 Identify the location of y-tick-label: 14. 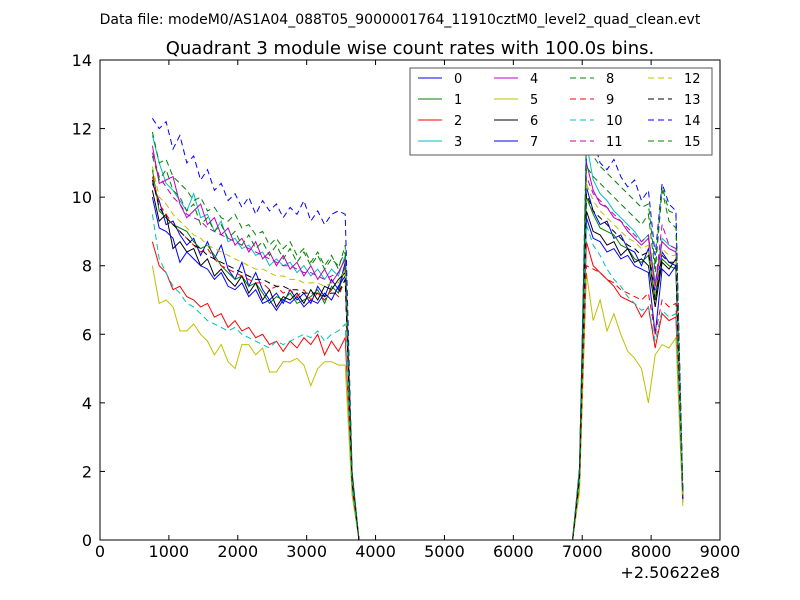
(82, 60).